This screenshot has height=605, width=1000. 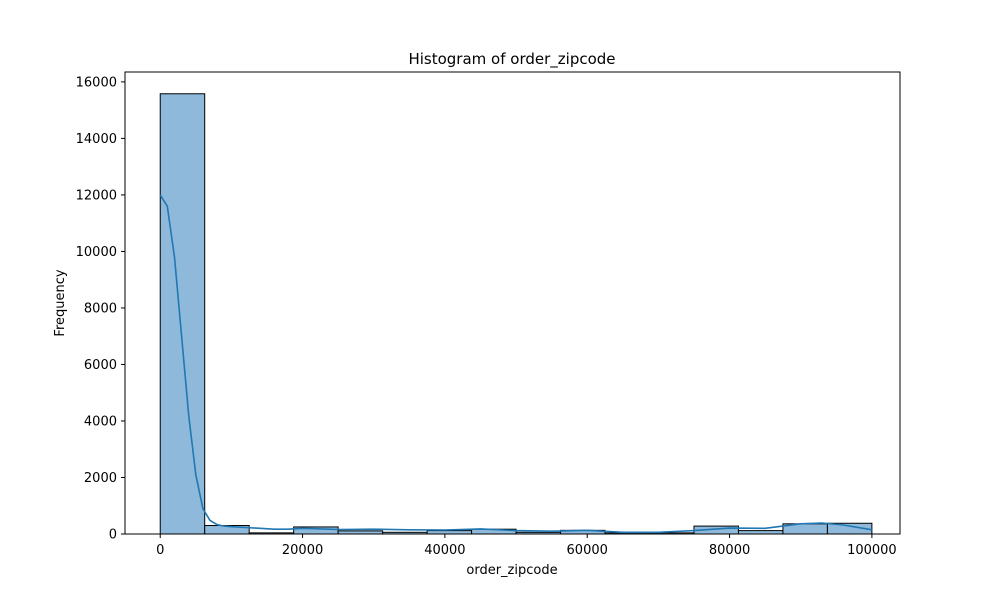 I want to click on x-axis-ticks: 0 20000 40000 60000 80000 100000, so click(x=526, y=546).